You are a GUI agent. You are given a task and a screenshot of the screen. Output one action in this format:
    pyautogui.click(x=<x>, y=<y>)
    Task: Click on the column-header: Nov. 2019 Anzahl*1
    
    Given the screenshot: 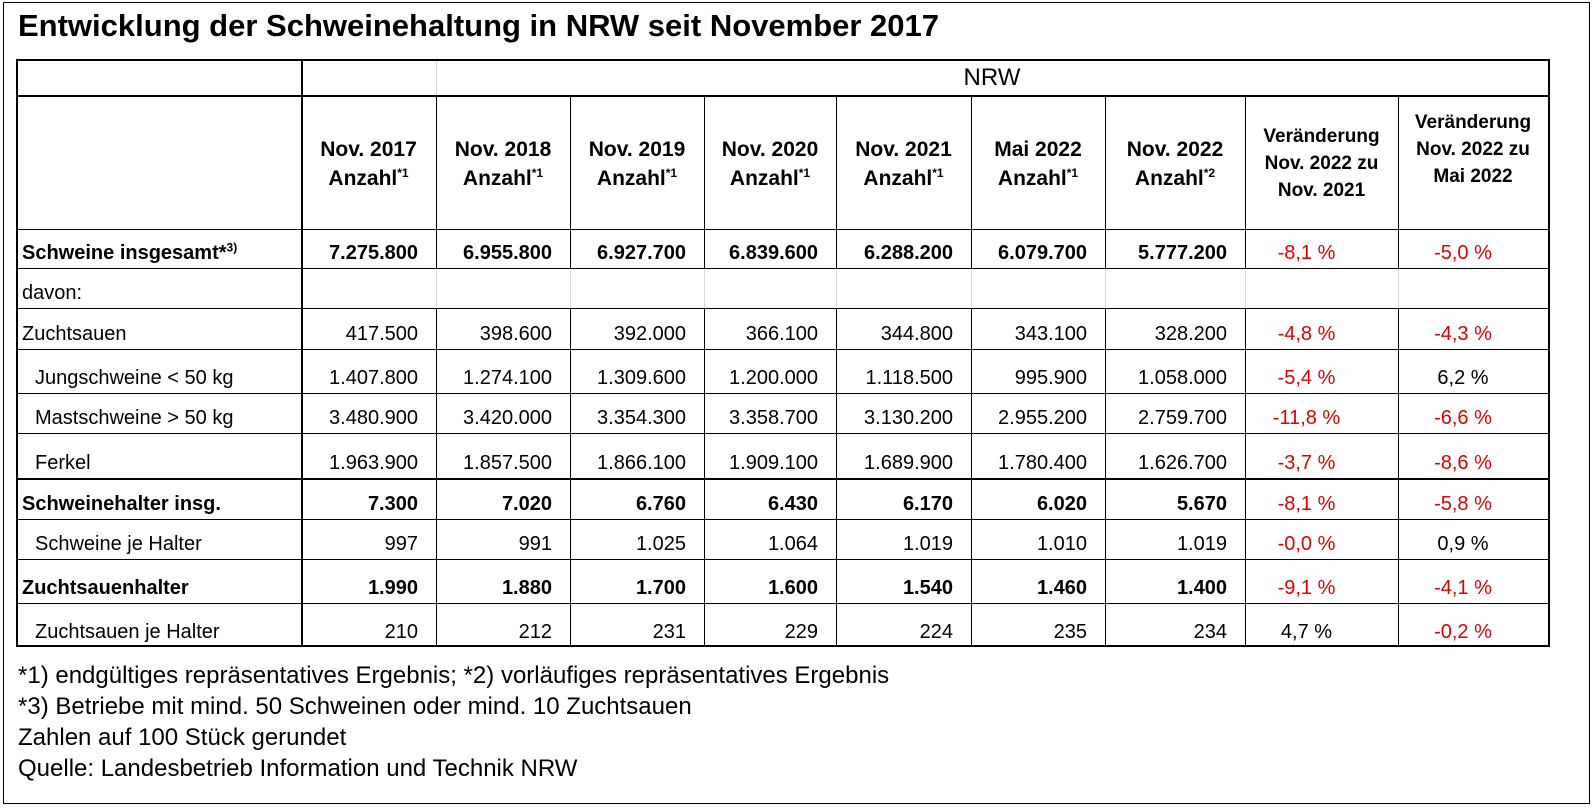 What is the action you would take?
    pyautogui.click(x=637, y=164)
    